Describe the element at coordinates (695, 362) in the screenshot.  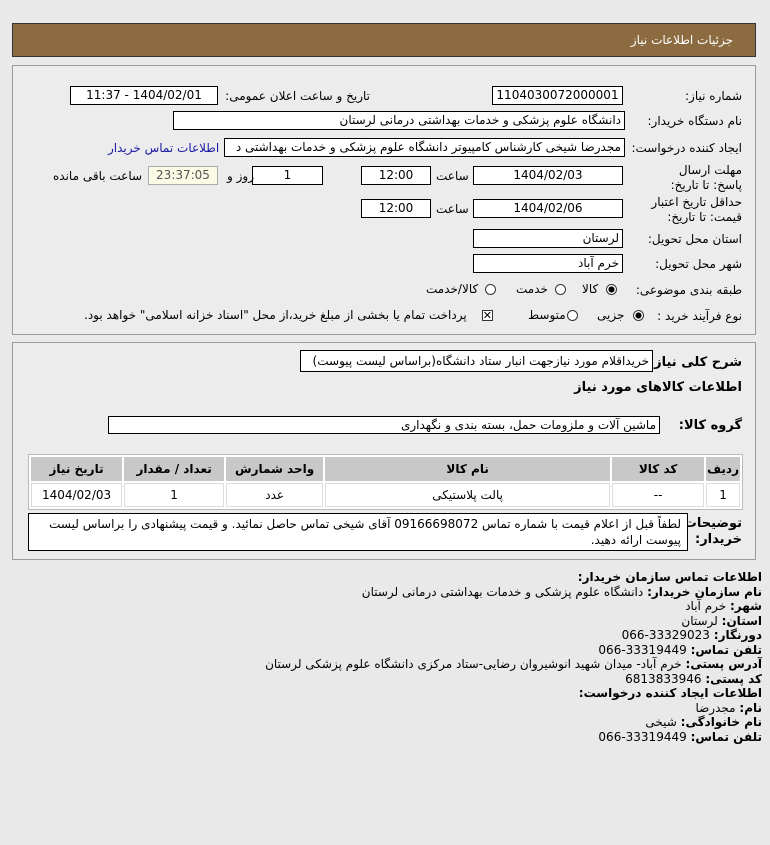
I see `summary-label: شرح کلی نیاز:` at that location.